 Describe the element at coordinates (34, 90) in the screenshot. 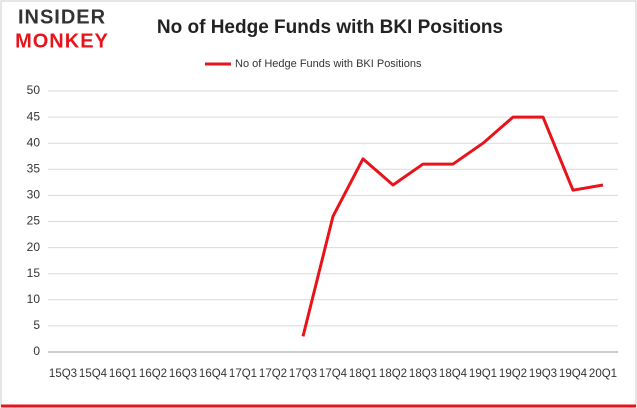

I see `y-tick-label: 50` at that location.